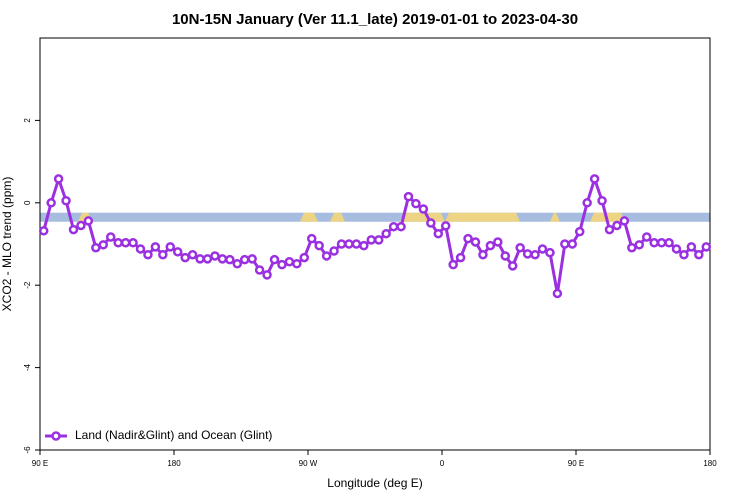 This screenshot has height=500, width=750. What do you see at coordinates (56, 436) in the screenshot?
I see `legend-marker` at bounding box center [56, 436].